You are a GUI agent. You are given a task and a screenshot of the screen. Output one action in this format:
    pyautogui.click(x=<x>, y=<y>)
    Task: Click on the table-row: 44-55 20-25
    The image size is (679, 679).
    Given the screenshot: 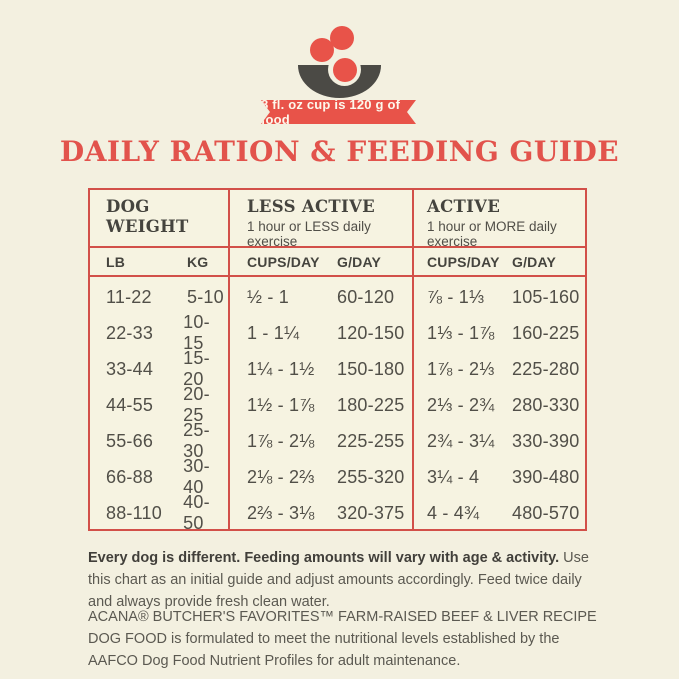 What is the action you would take?
    pyautogui.click(x=159, y=404)
    